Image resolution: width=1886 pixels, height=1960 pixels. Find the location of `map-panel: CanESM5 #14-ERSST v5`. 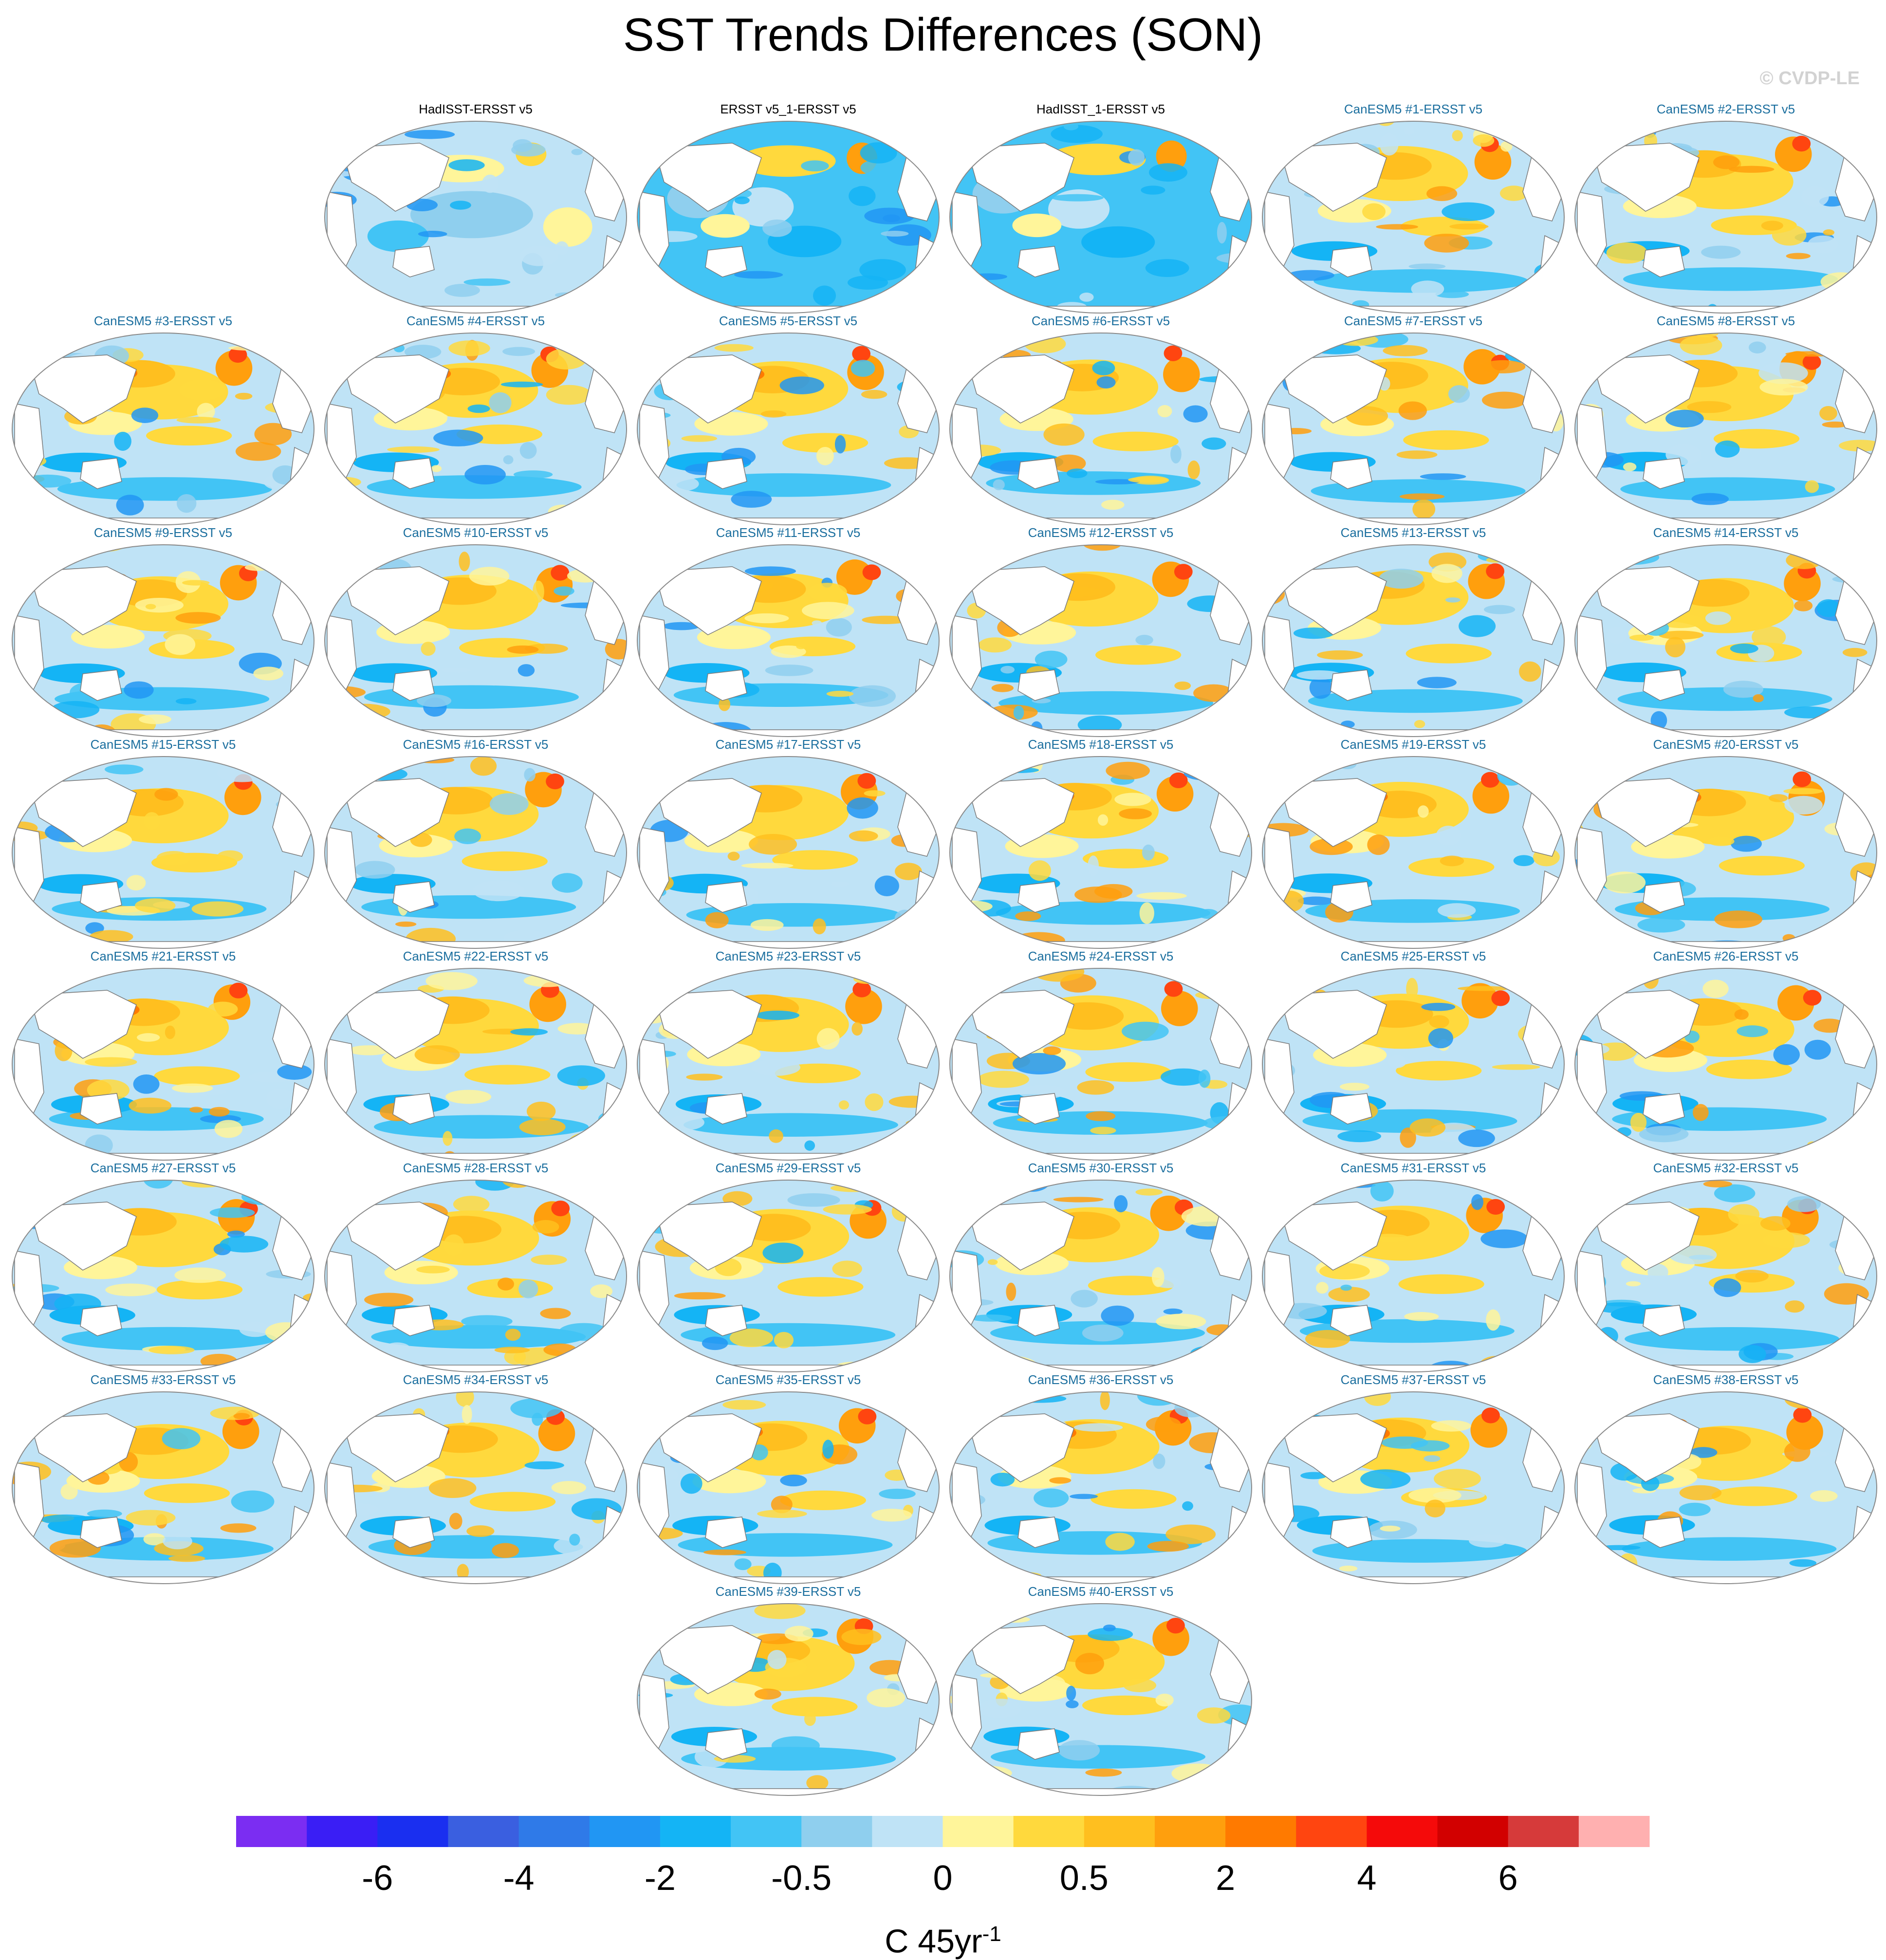

map-panel: CanESM5 #14-ERSST v5 is located at coordinates (1725, 632).